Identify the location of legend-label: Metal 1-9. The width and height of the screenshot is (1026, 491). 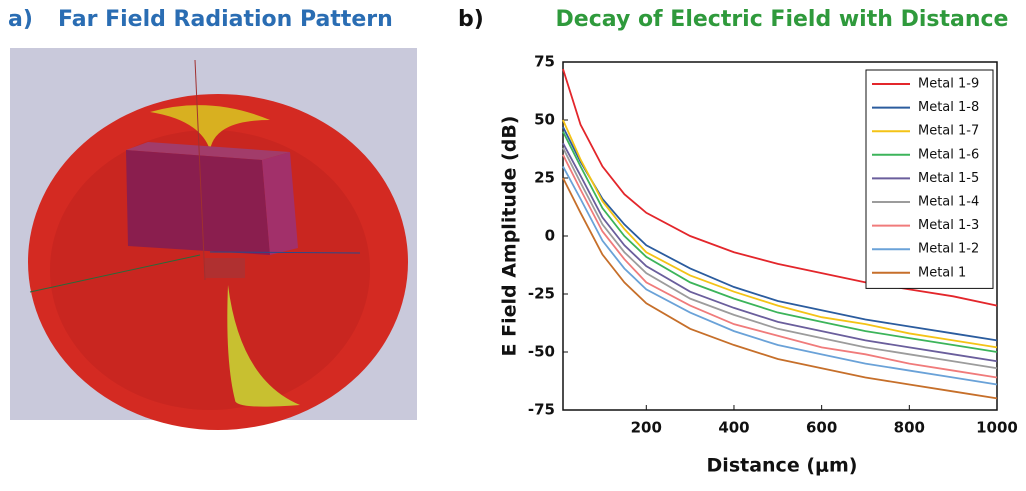
(948, 84).